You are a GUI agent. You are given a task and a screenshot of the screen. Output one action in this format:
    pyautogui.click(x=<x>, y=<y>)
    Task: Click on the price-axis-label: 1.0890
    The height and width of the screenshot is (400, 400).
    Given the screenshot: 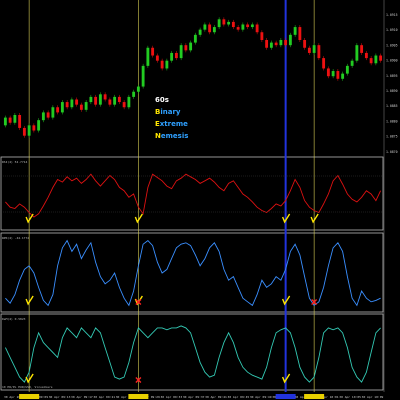 What is the action you would take?
    pyautogui.click(x=392, y=91)
    